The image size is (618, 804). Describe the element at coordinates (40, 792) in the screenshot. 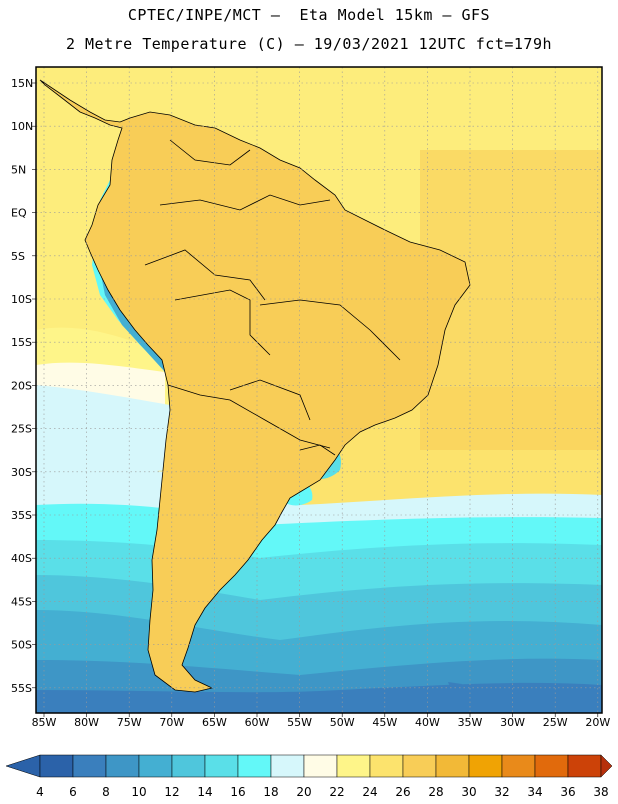

I see `legend-label: 4` at that location.